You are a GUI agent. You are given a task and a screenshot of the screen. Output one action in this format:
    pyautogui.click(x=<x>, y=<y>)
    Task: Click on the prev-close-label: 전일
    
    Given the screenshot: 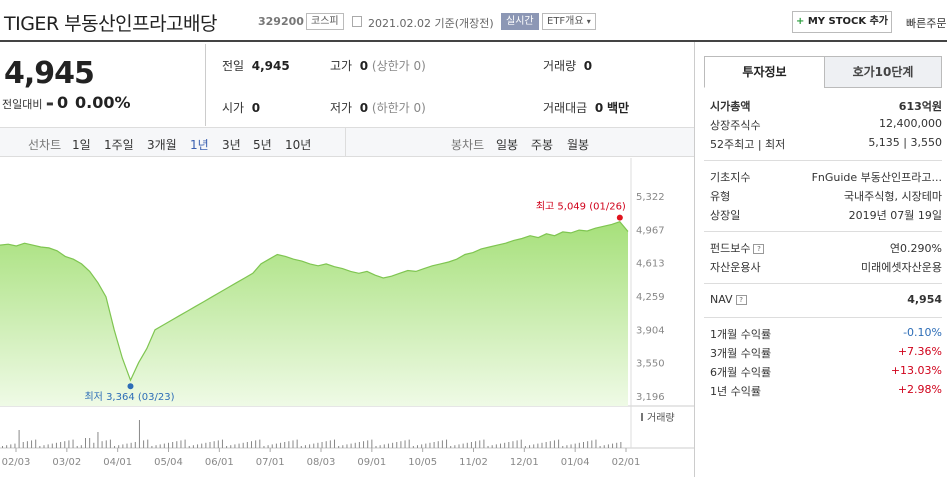 What is the action you would take?
    pyautogui.click(x=233, y=66)
    